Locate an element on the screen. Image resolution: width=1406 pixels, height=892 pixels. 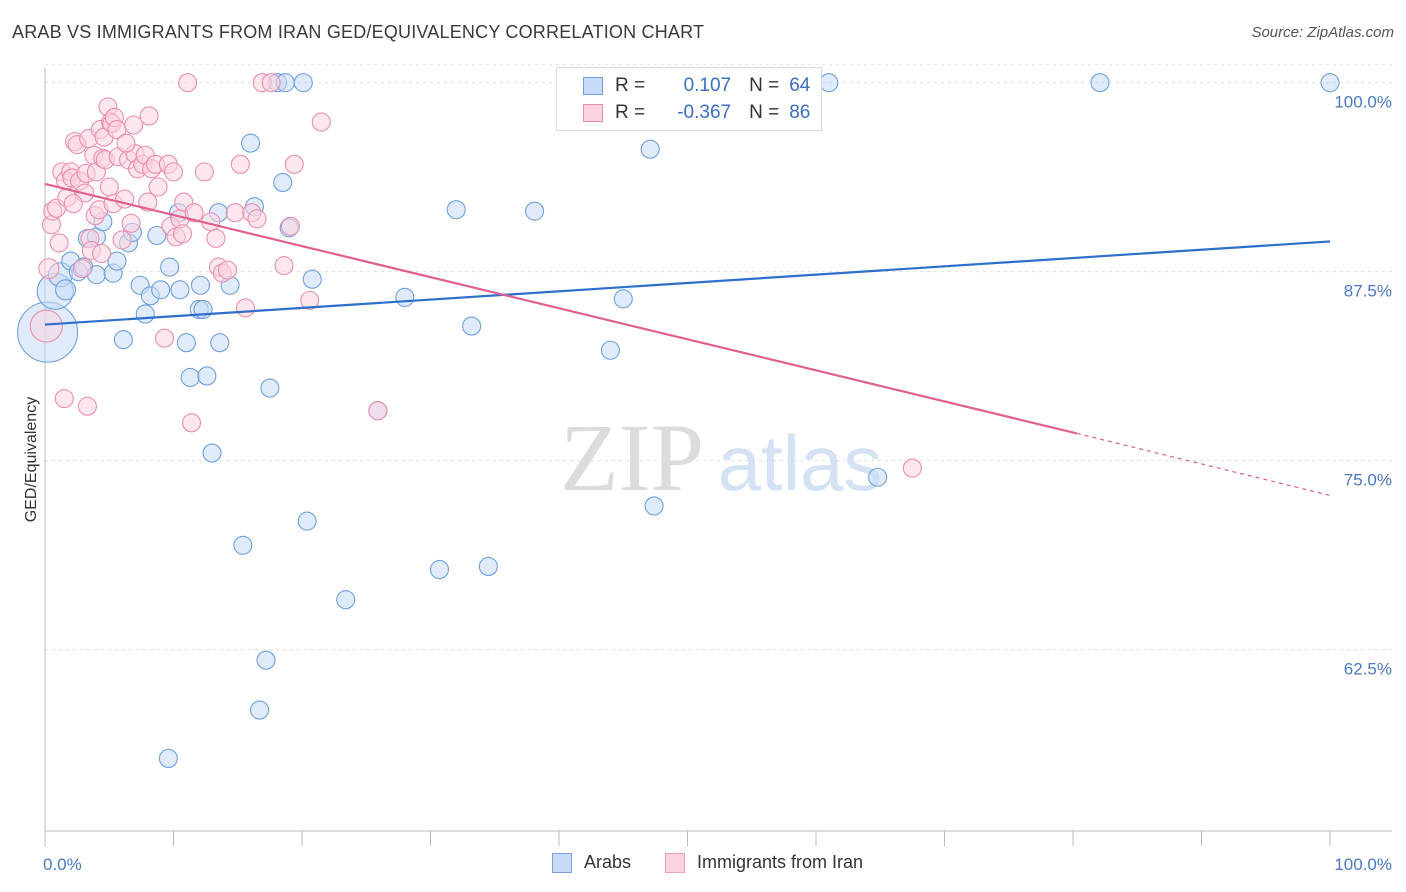
trend-line-arabs is located at coordinates (687, 283).